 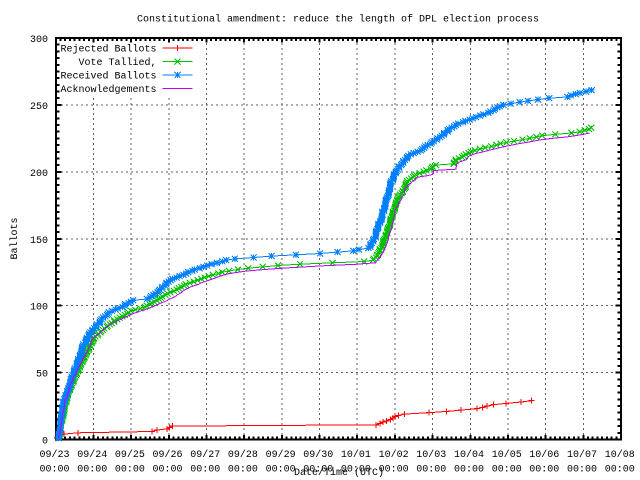 I want to click on svg-text: 10/01, so click(x=356, y=455).